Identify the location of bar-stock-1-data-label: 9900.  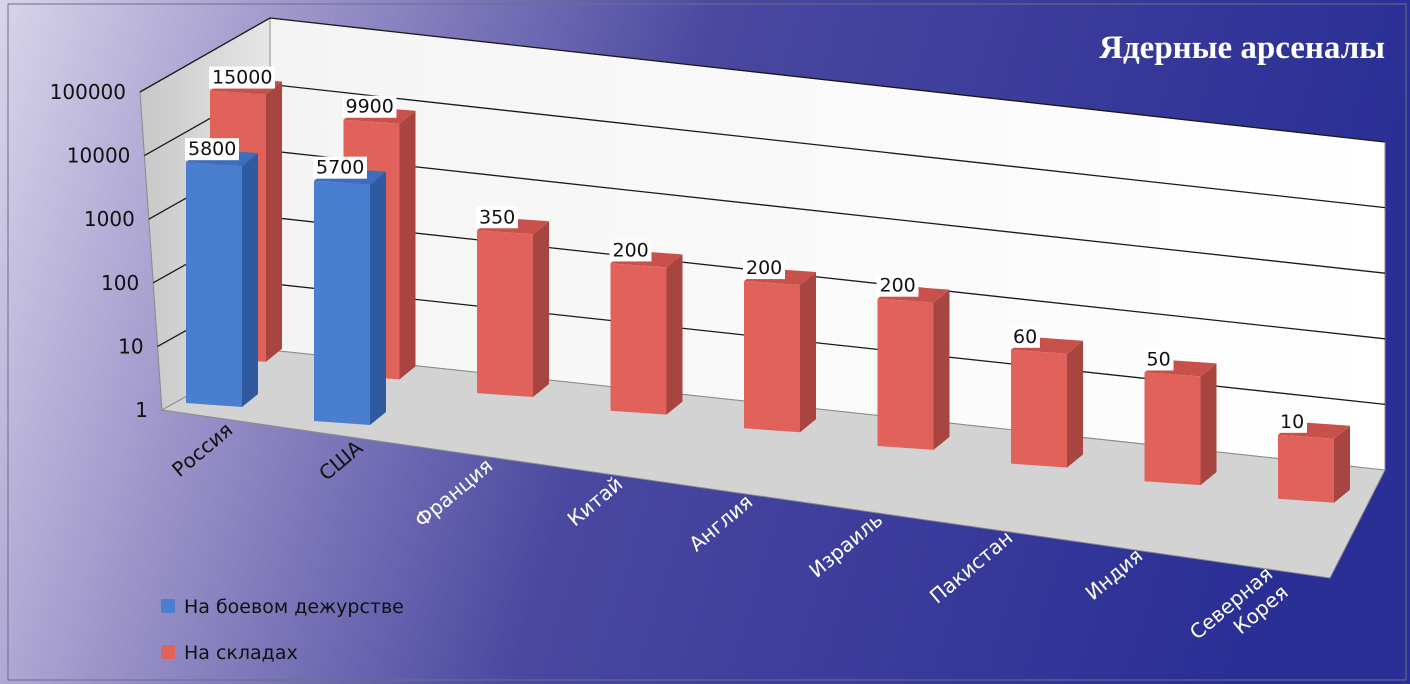
(370, 107).